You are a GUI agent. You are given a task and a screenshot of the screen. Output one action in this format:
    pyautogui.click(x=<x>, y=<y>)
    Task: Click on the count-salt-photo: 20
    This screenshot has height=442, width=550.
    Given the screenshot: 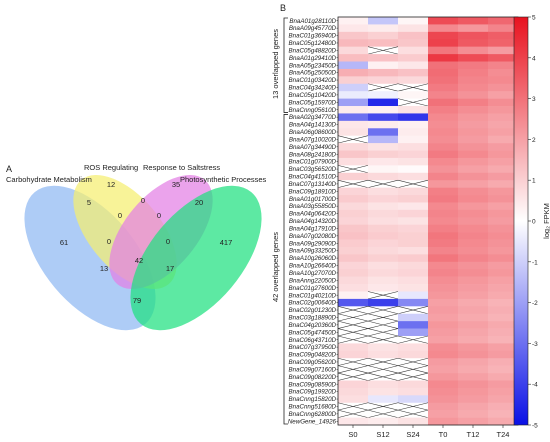 What is the action you would take?
    pyautogui.click(x=199, y=202)
    